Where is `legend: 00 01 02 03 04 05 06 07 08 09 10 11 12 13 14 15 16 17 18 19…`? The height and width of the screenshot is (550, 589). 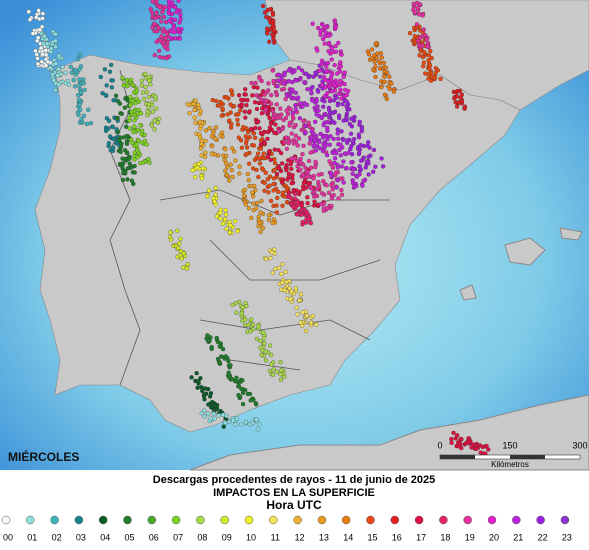
legend: 00 01 02 03 04 05 06 07 08 09 10 11 12 13 14 15 16 17 18 19… is located at coordinates (286, 528).